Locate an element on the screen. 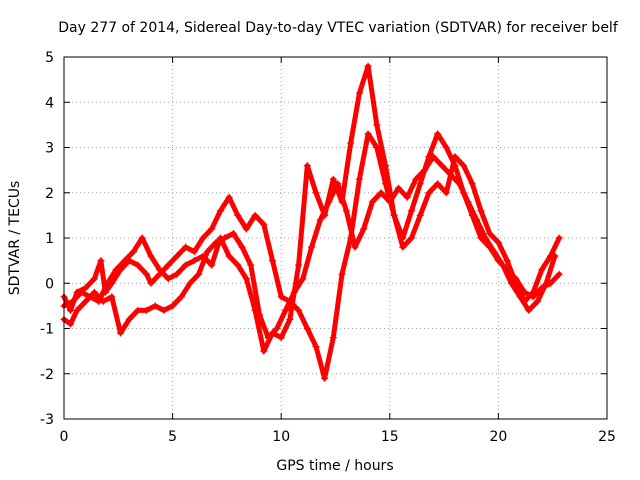 The height and width of the screenshot is (480, 640). y-tick-label: 5 is located at coordinates (49, 58).